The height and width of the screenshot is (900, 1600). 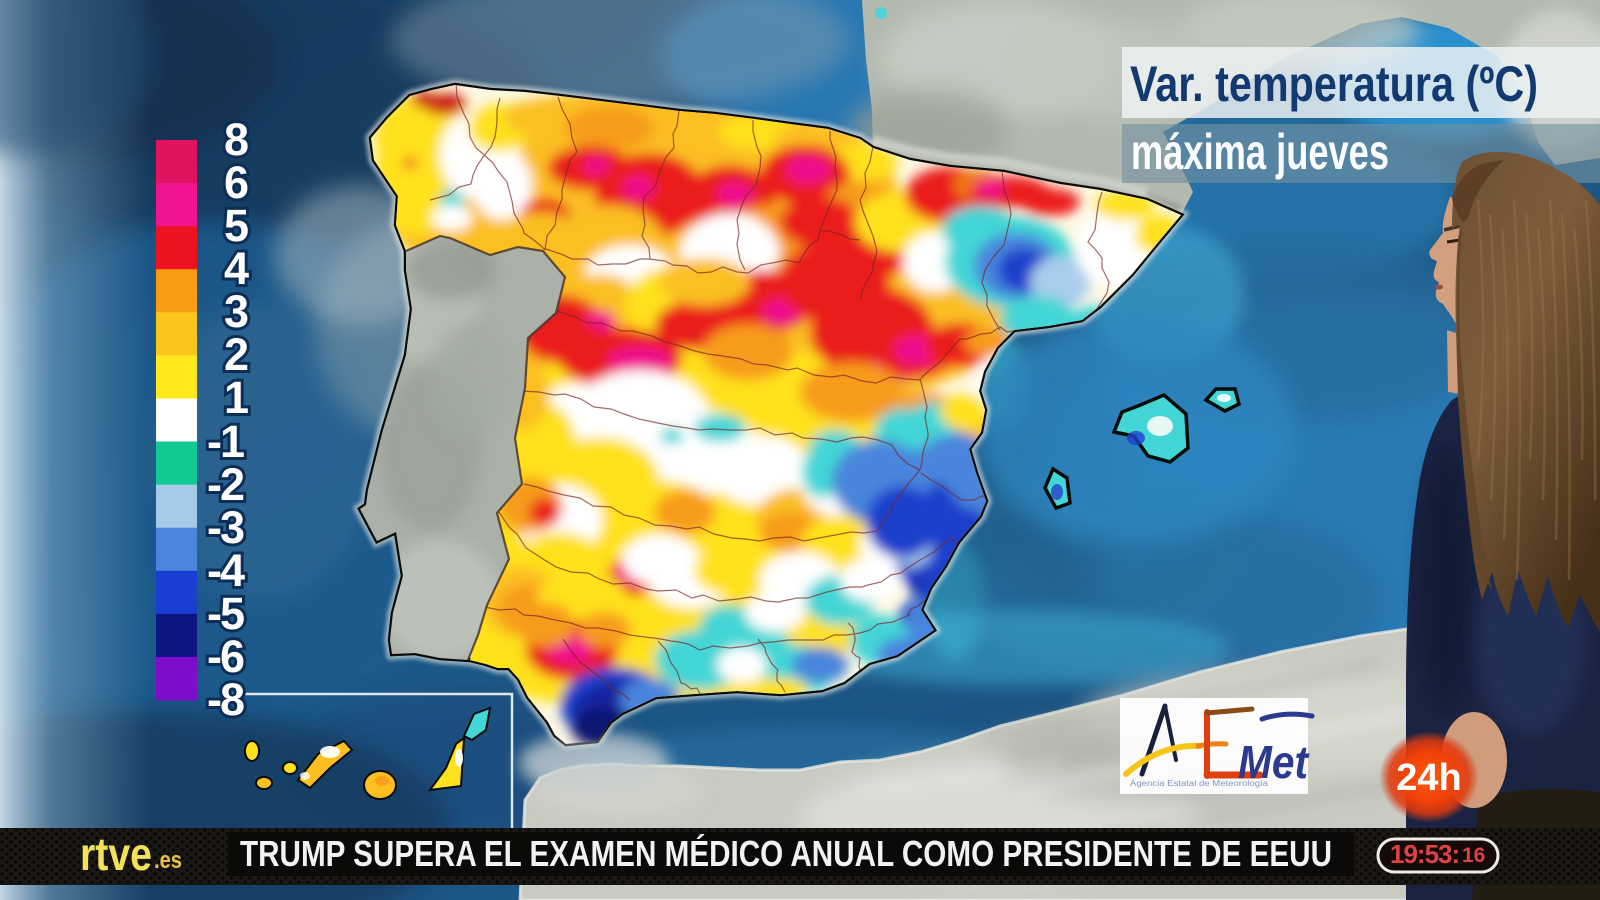 What do you see at coordinates (1260, 152) in the screenshot?
I see `svg-text: máxima jueves` at bounding box center [1260, 152].